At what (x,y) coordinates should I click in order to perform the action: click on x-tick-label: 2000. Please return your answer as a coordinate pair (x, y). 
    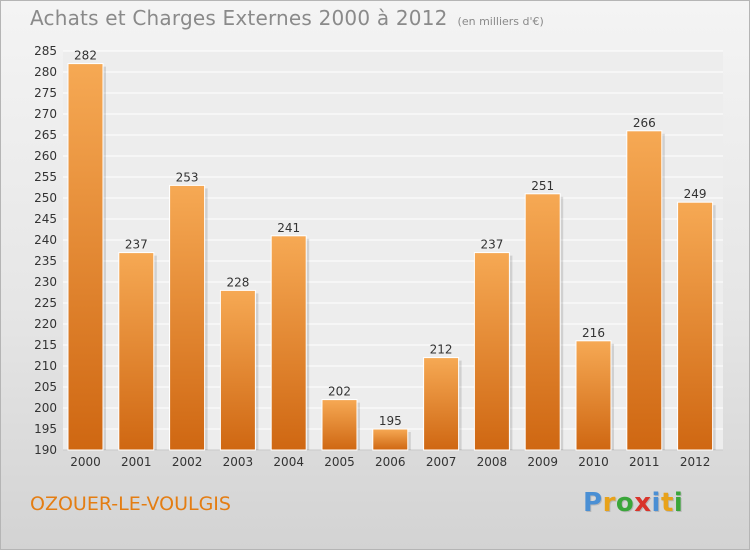
    Looking at the image, I should click on (85, 462).